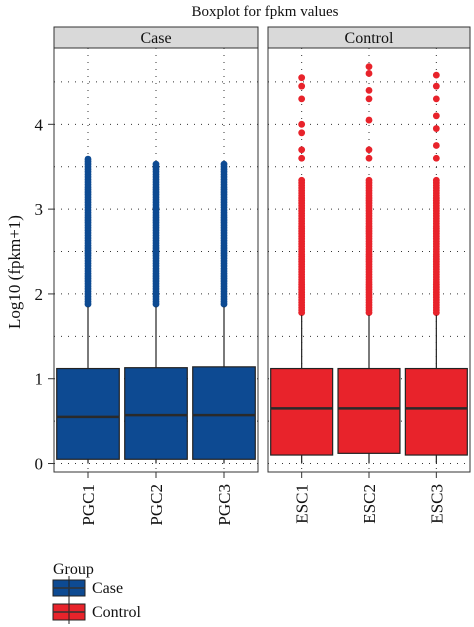  I want to click on legend-entry-control: Control, so click(96, 612).